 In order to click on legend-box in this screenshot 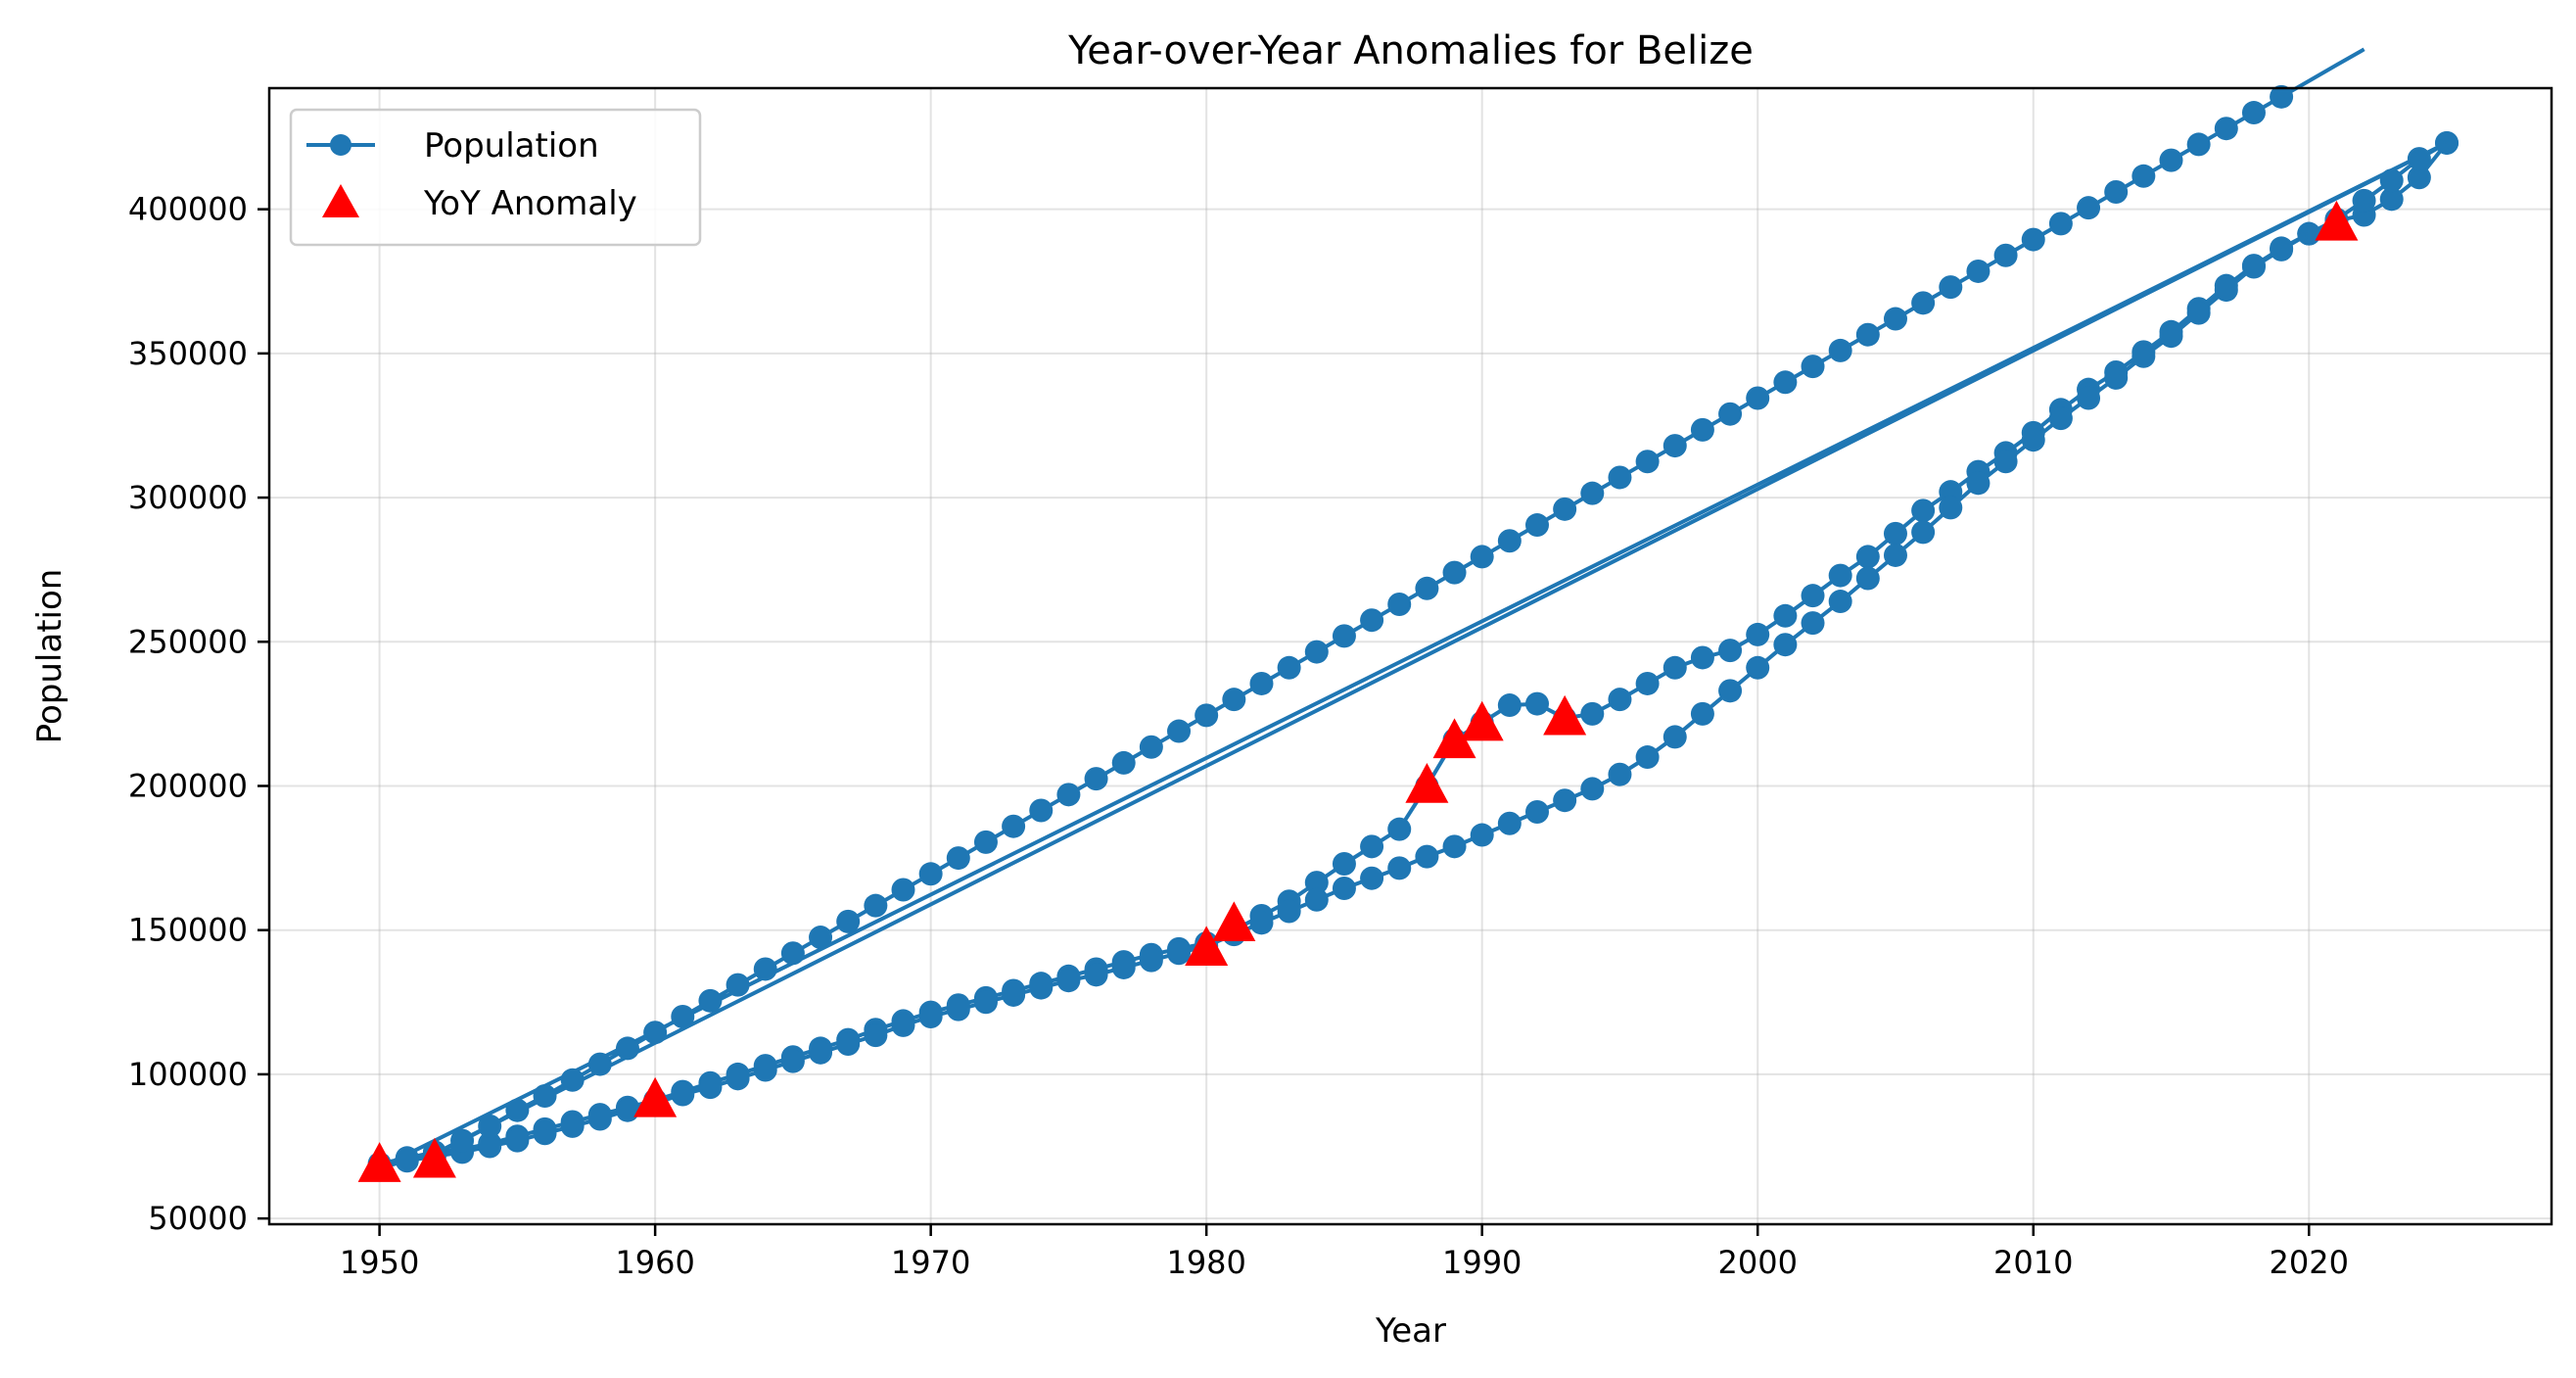, I will do `click(496, 177)`.